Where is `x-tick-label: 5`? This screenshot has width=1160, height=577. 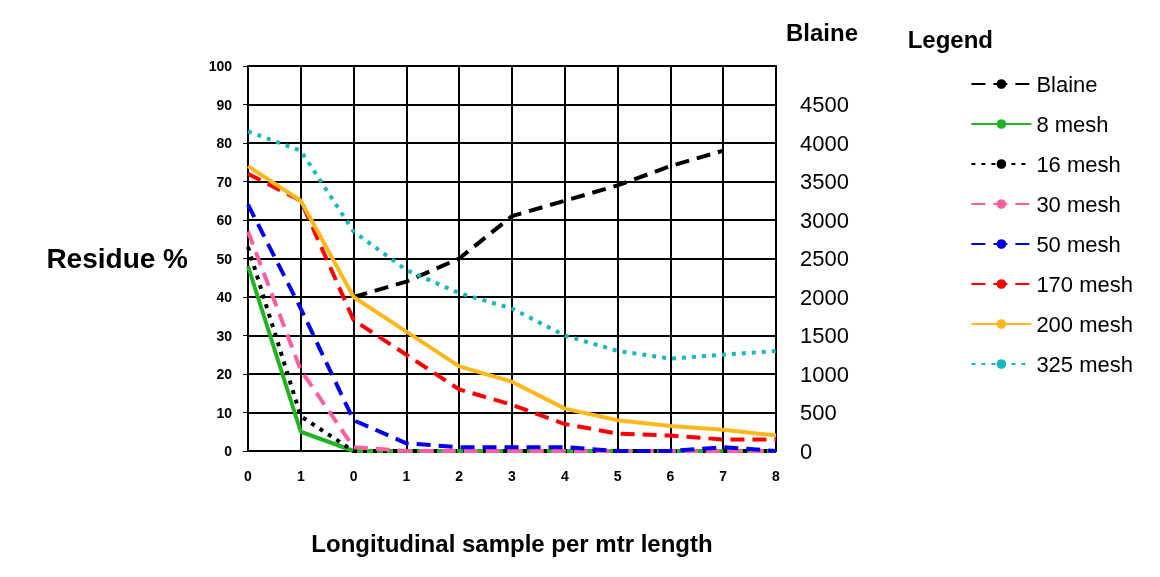
x-tick-label: 5 is located at coordinates (617, 476).